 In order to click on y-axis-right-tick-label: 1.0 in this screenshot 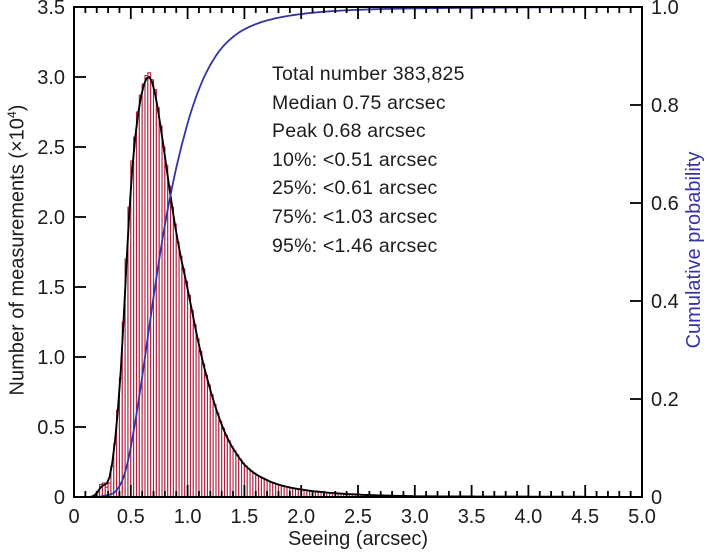, I will do `click(665, 9)`.